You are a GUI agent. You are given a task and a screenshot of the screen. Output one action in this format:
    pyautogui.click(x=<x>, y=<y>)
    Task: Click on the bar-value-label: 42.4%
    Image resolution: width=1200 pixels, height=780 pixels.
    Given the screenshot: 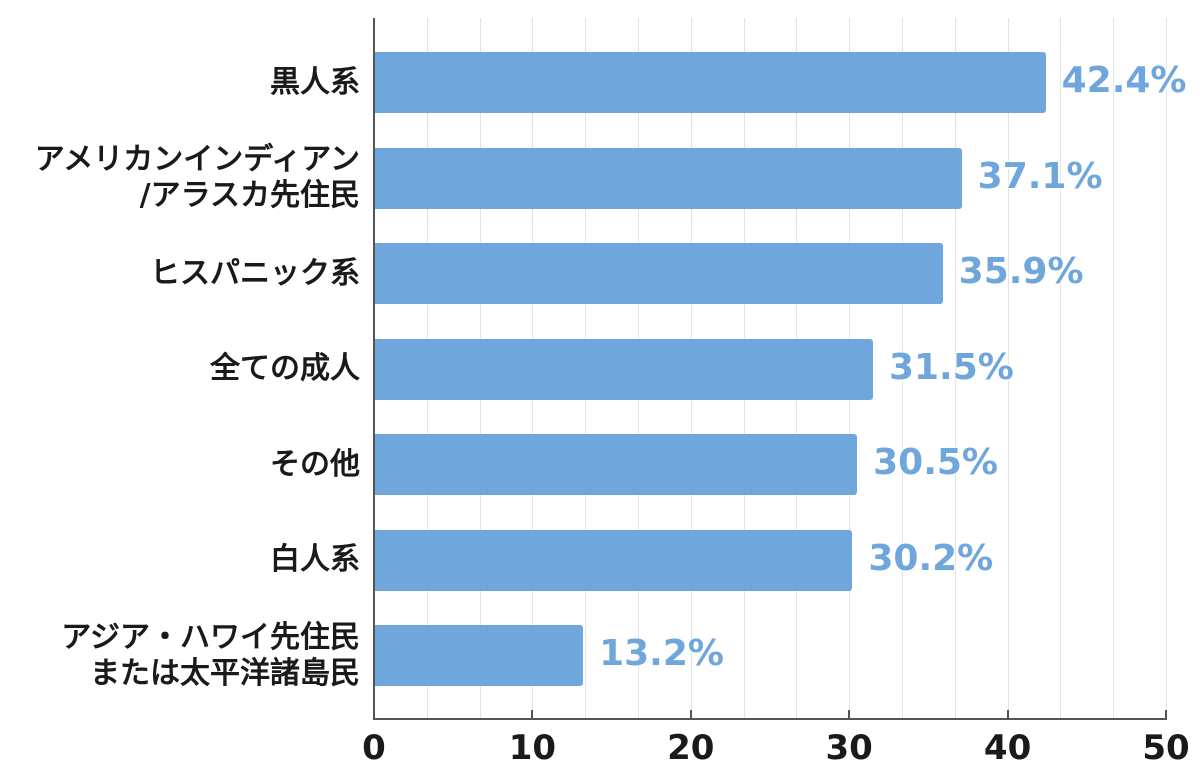 What is the action you would take?
    pyautogui.click(x=1124, y=80)
    